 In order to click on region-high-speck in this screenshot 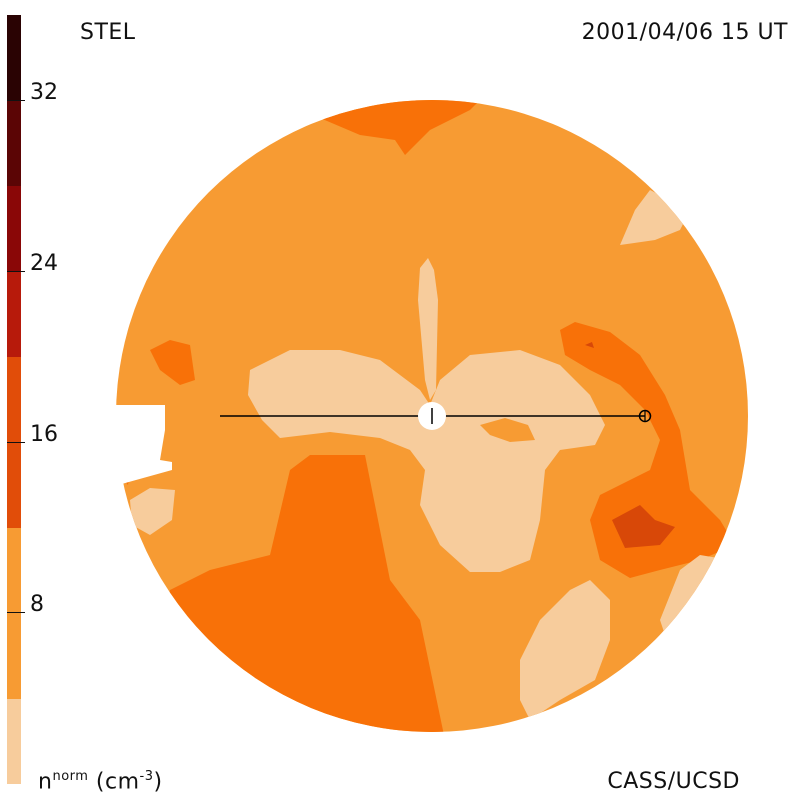, I will do `click(589, 345)`.